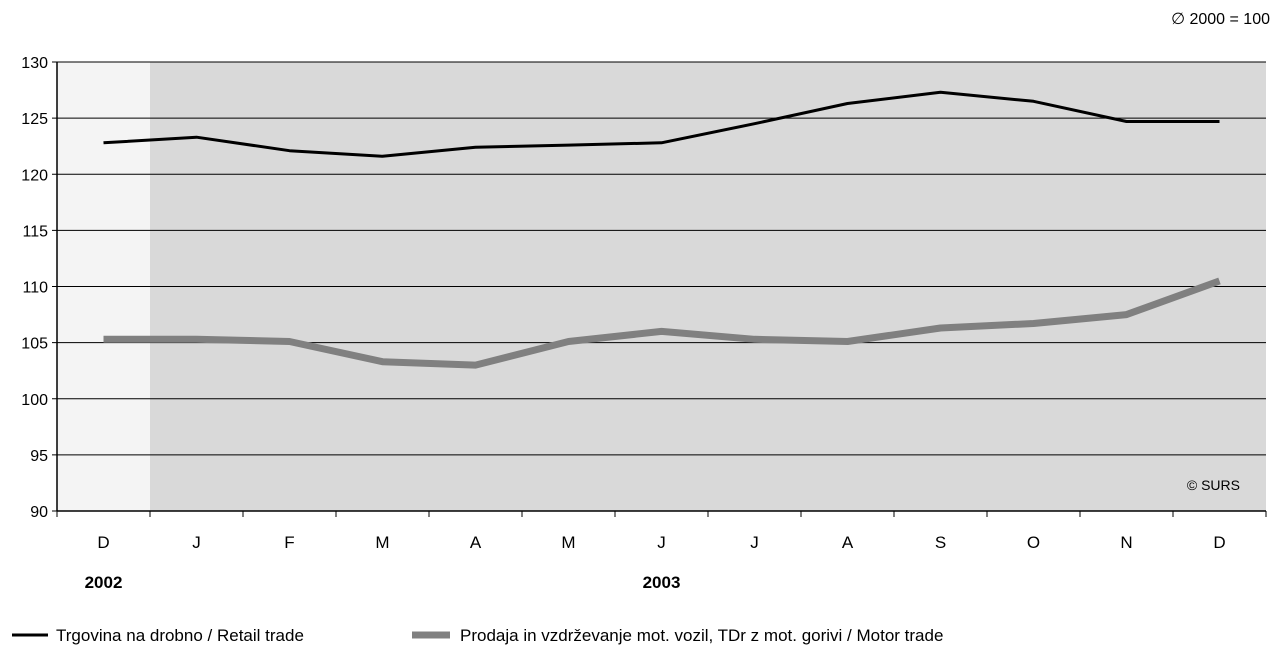  I want to click on year-labels: 2002 2003, so click(383, 582).